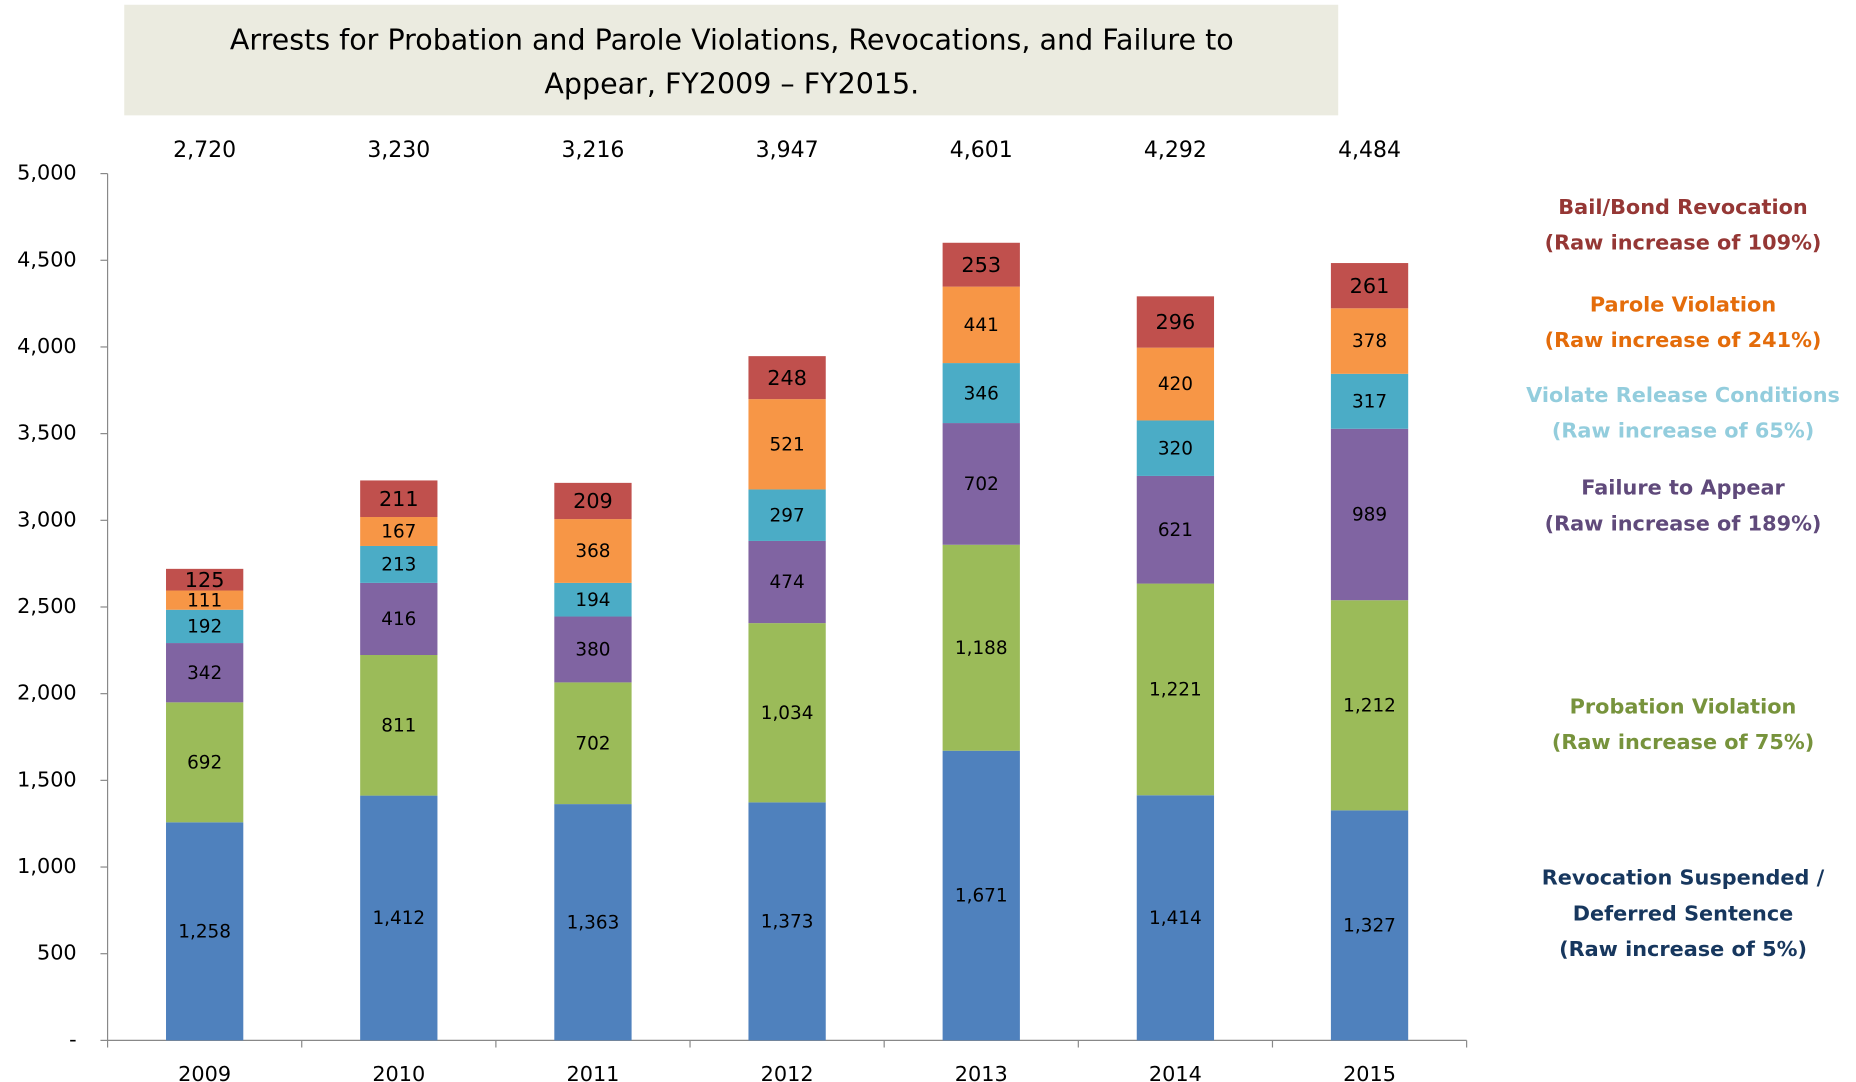 The height and width of the screenshot is (1082, 1856). I want to click on legend-note: (Raw increase of 5%), so click(1683, 950).